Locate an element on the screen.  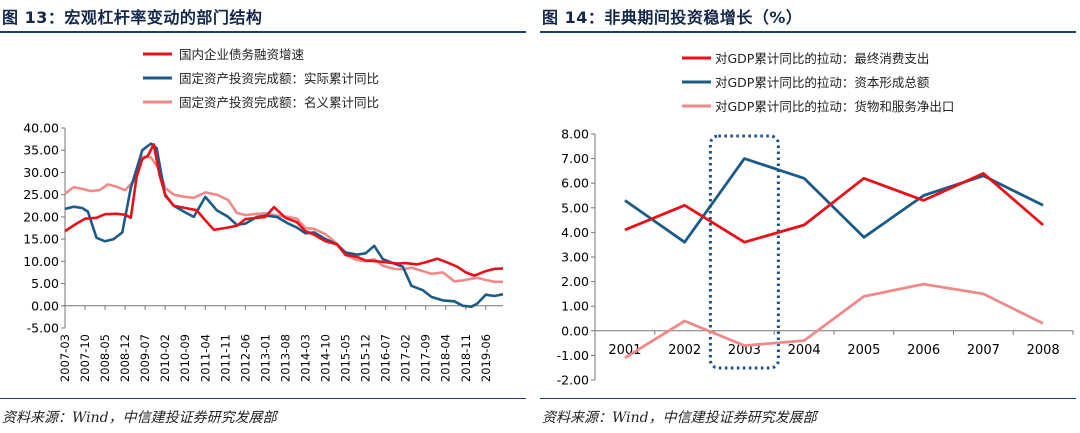
x-tick-label-18: 2017-02 is located at coordinates (406, 358).